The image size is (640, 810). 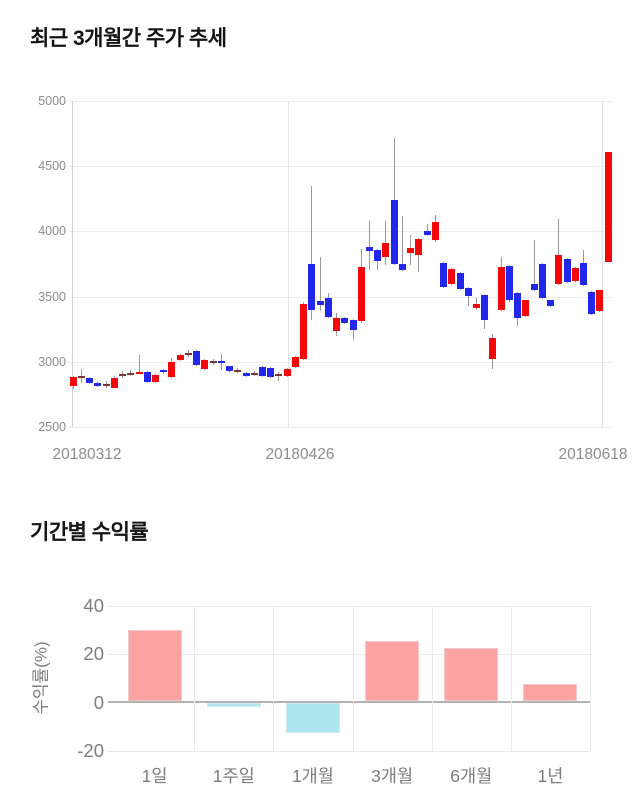 What do you see at coordinates (52, 362) in the screenshot?
I see `price-y-tick-label: 3000` at bounding box center [52, 362].